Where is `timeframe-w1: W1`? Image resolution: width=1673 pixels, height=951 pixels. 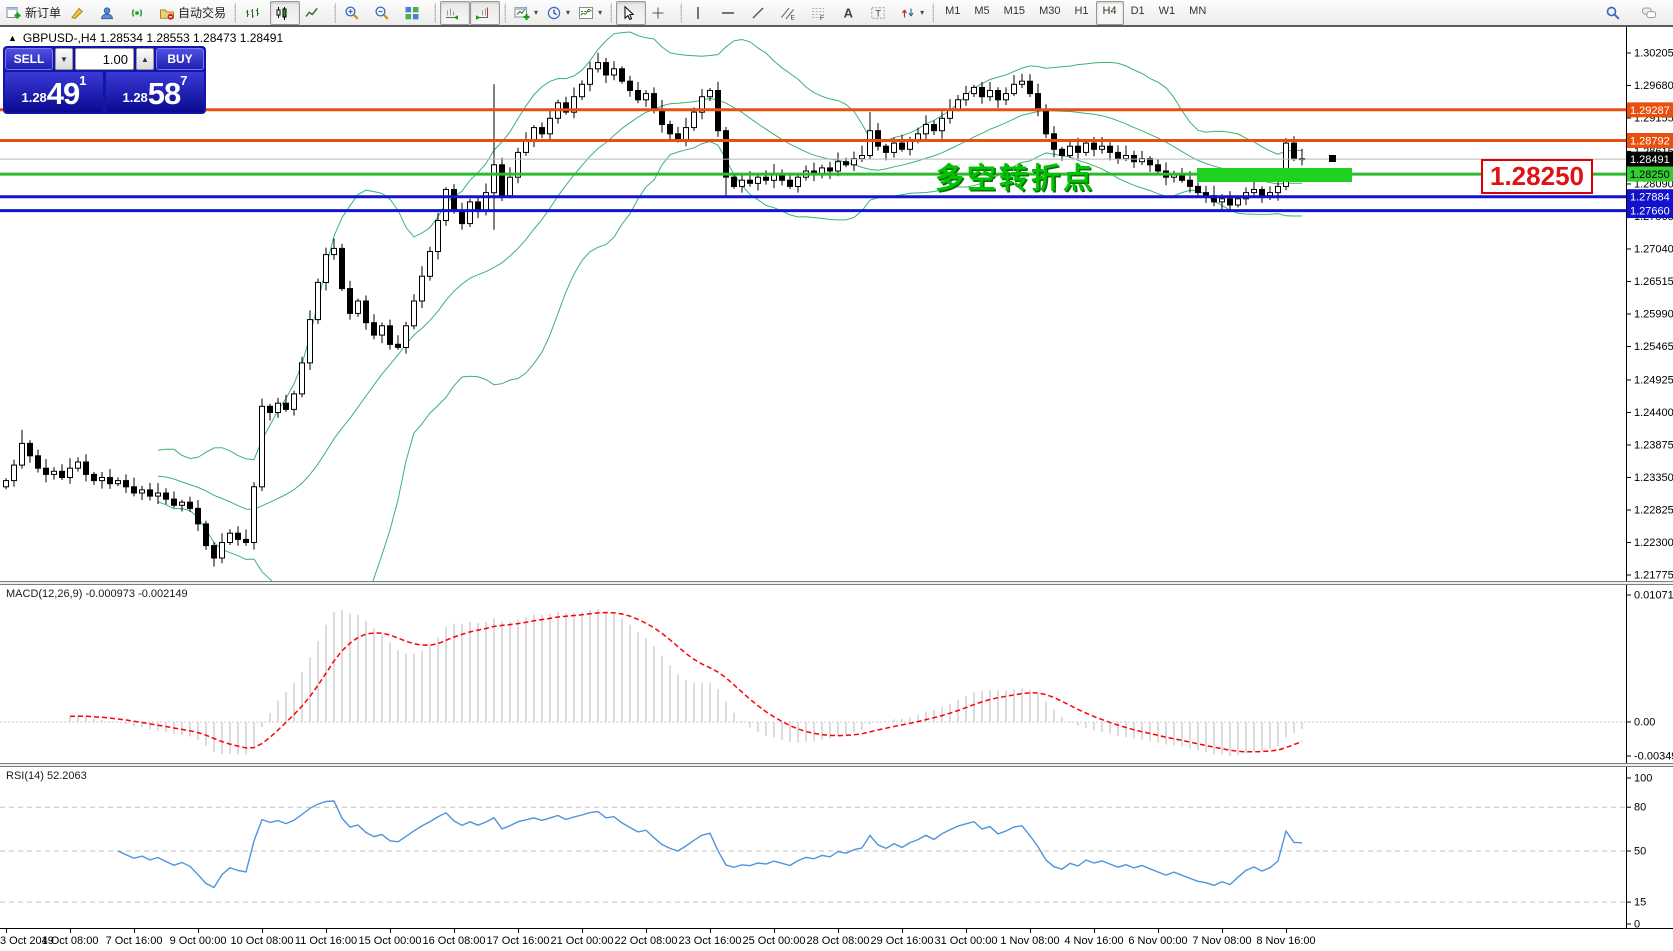 timeframe-w1: W1 is located at coordinates (1167, 10).